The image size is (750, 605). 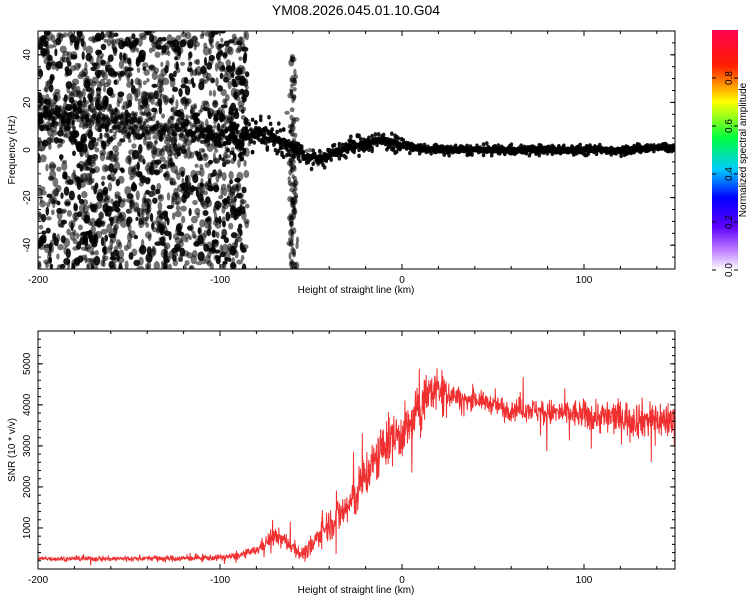 What do you see at coordinates (729, 222) in the screenshot?
I see `colorbar-tick-label: 0.2` at bounding box center [729, 222].